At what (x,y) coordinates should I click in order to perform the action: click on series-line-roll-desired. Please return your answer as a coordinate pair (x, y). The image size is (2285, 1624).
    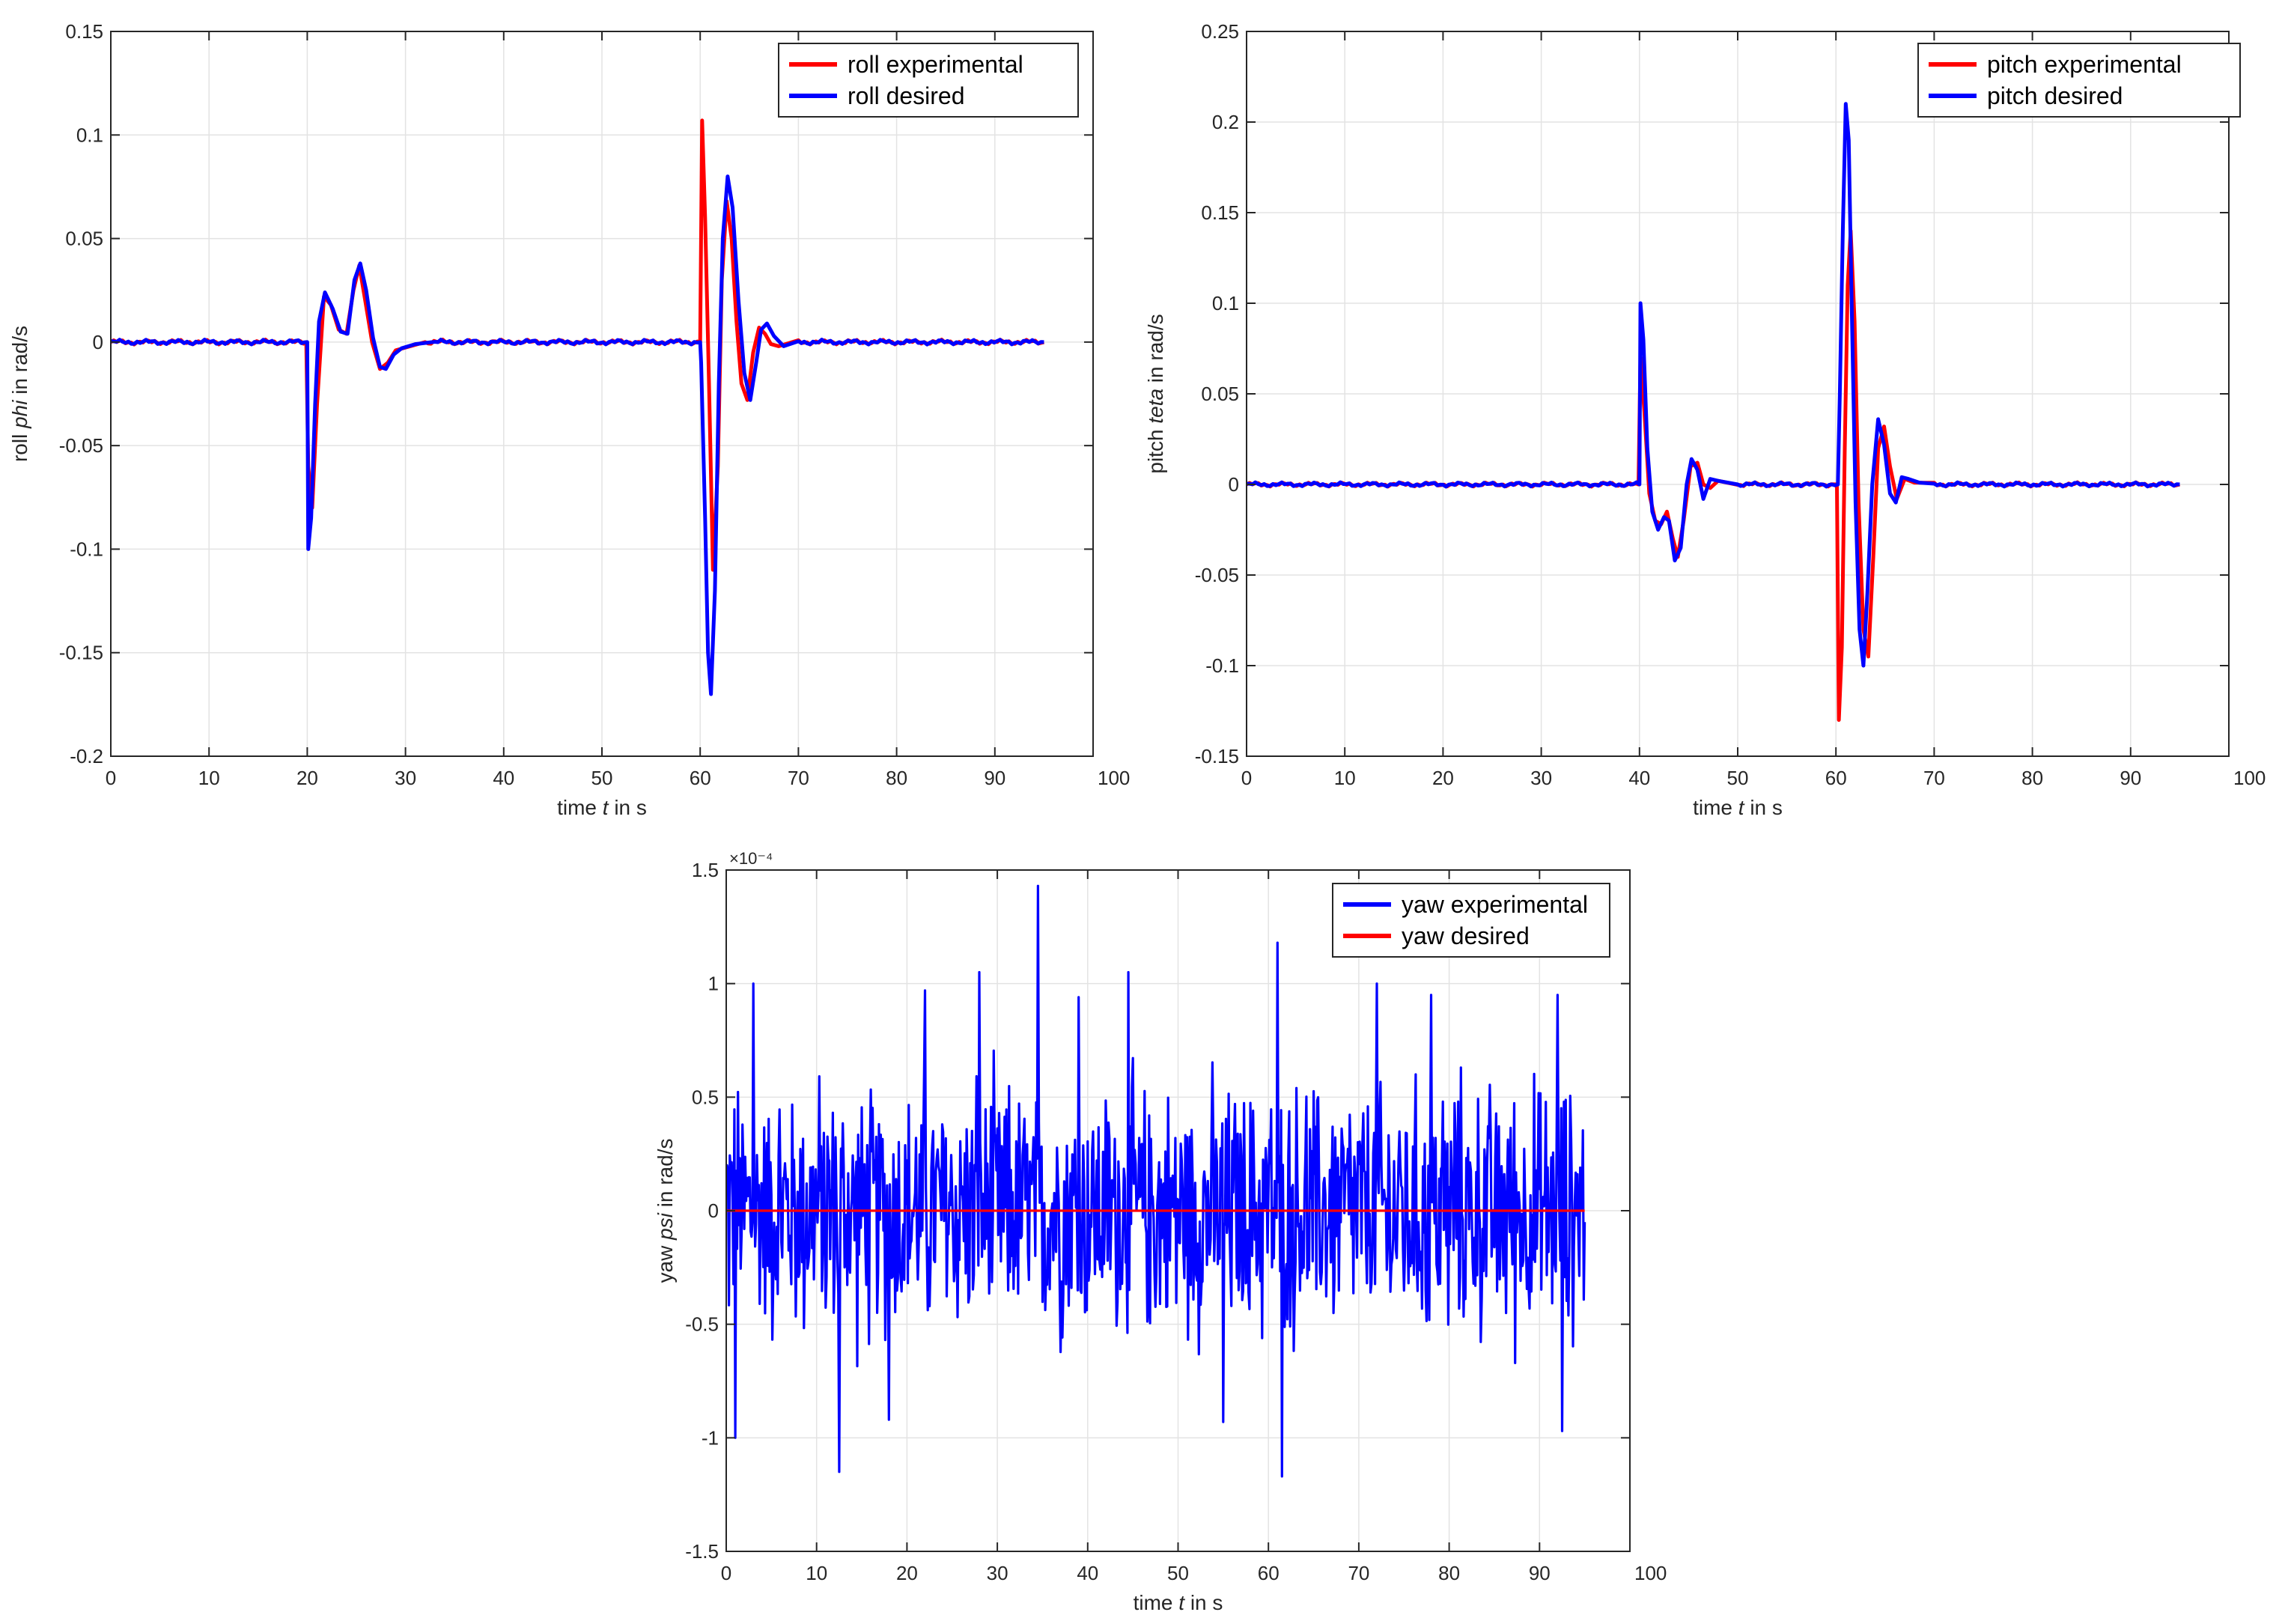
    Looking at the image, I should click on (577, 435).